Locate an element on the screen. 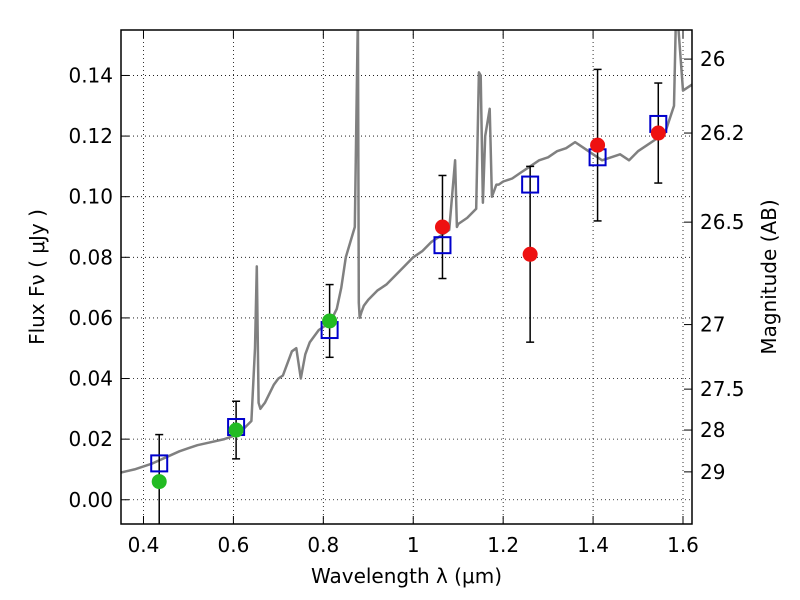  y-tick-label: 0.02 is located at coordinates (90, 439).